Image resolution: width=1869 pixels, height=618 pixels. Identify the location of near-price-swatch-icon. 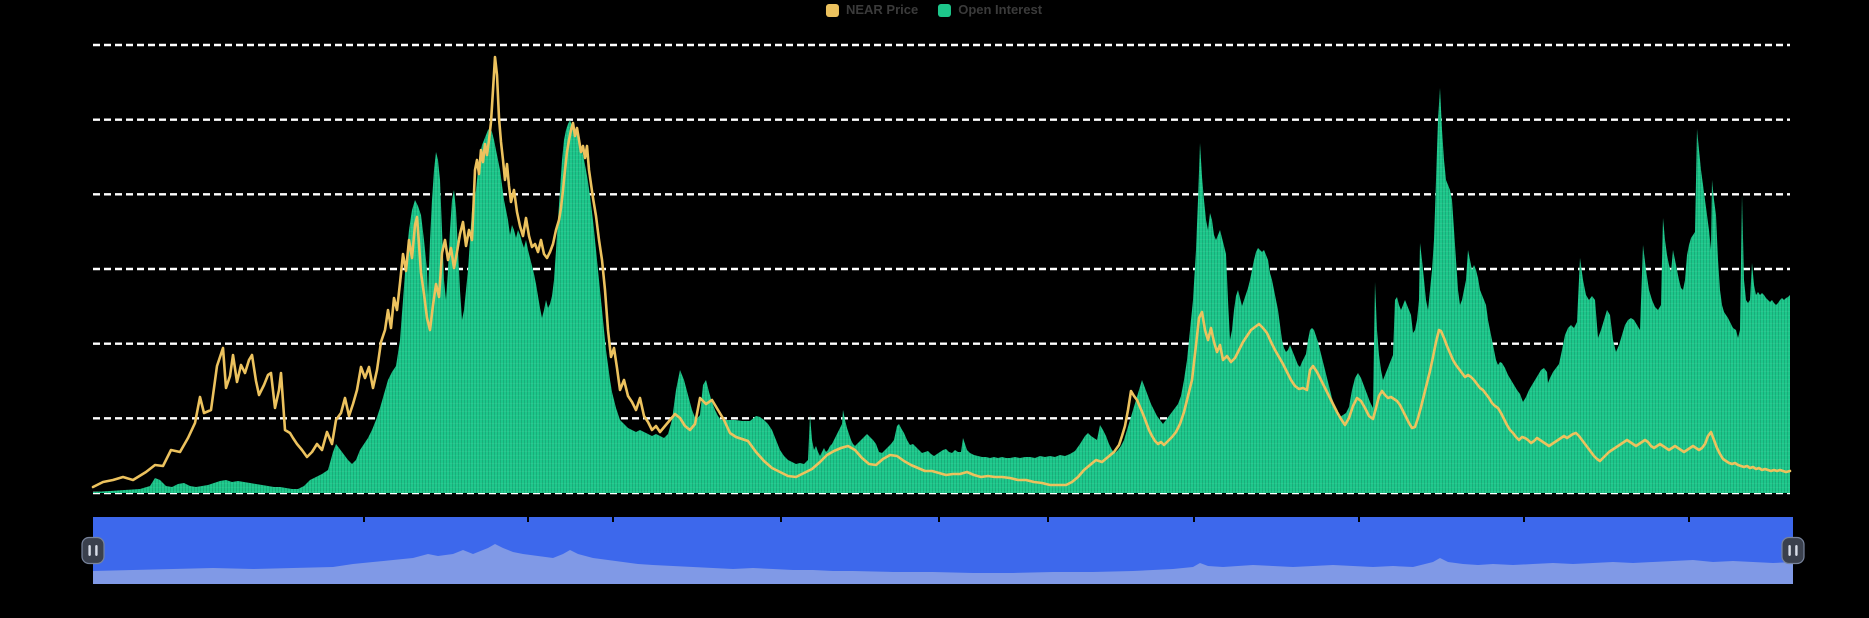
(832, 10).